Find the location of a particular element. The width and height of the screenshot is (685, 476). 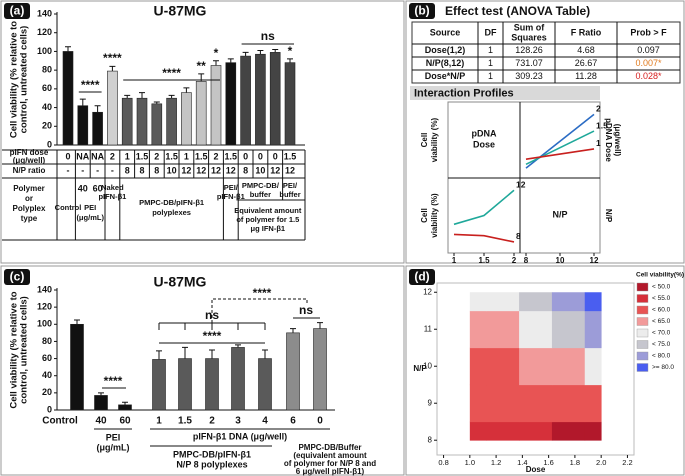

chart-title: U-87MG is located at coordinates (180, 11).